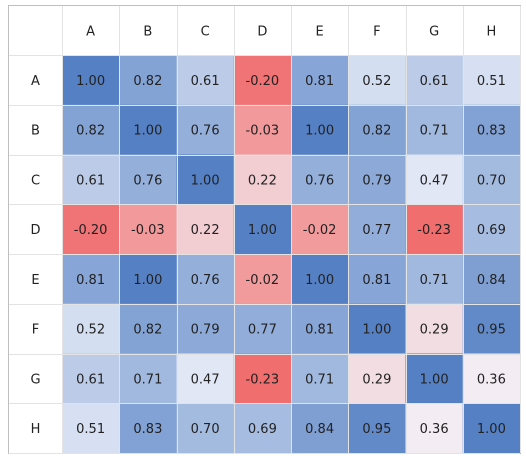 Image resolution: width=526 pixels, height=462 pixels. What do you see at coordinates (262, 32) in the screenshot?
I see `column-label-D: D` at bounding box center [262, 32].